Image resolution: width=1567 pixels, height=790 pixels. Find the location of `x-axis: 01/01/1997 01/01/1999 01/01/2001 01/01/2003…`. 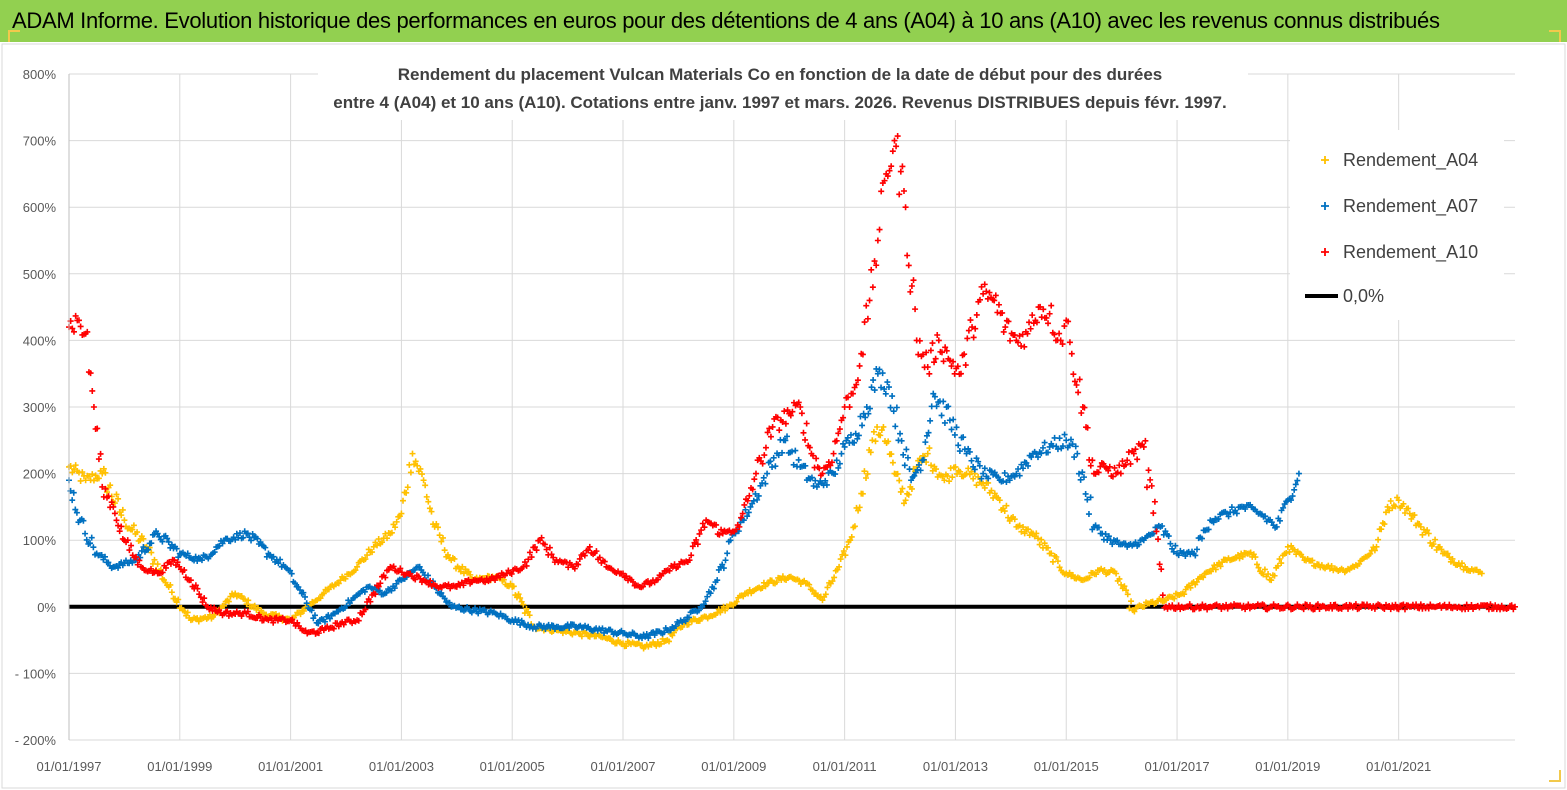

x-axis: 01/01/1997 01/01/1999 01/01/2001 01/01/2003… is located at coordinates (733, 766).